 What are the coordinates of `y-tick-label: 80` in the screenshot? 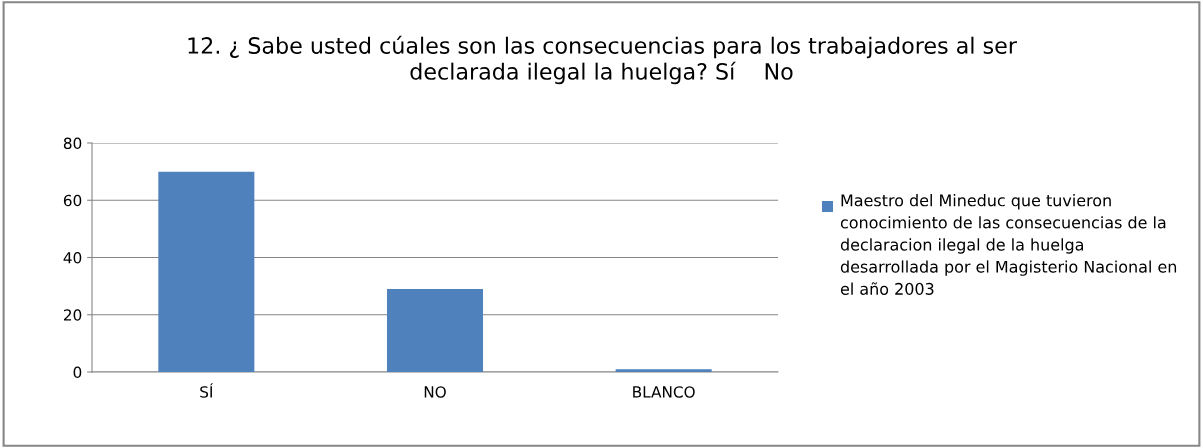 It's located at (72, 143).